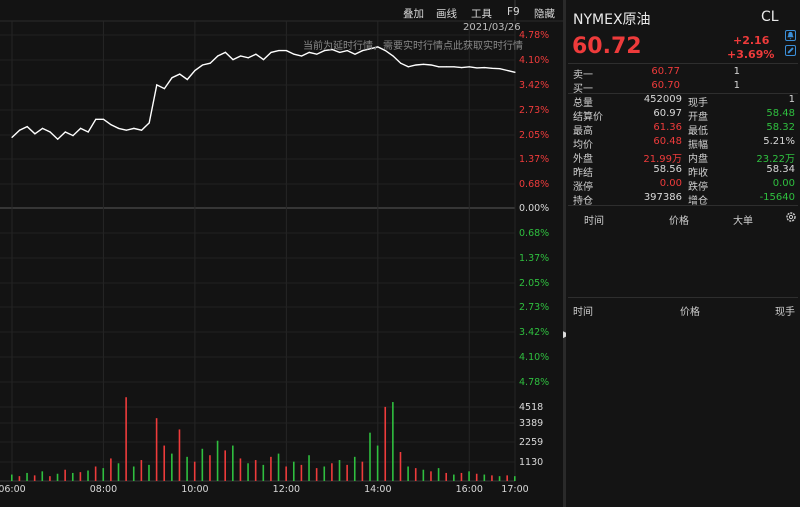 The height and width of the screenshot is (507, 800). I want to click on x-tick-label: 16:00, so click(469, 489).